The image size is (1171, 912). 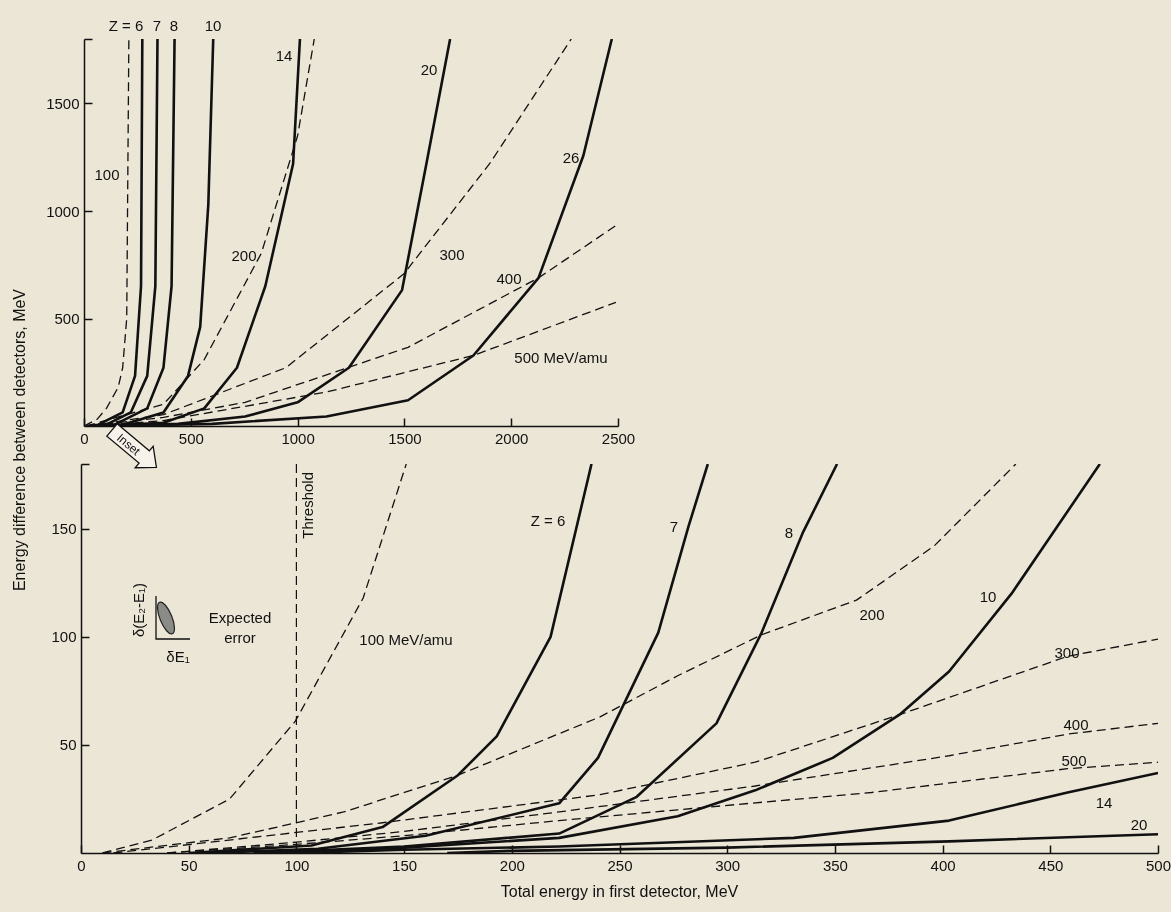 I want to click on y-tick-label: 50, so click(x=68, y=745).